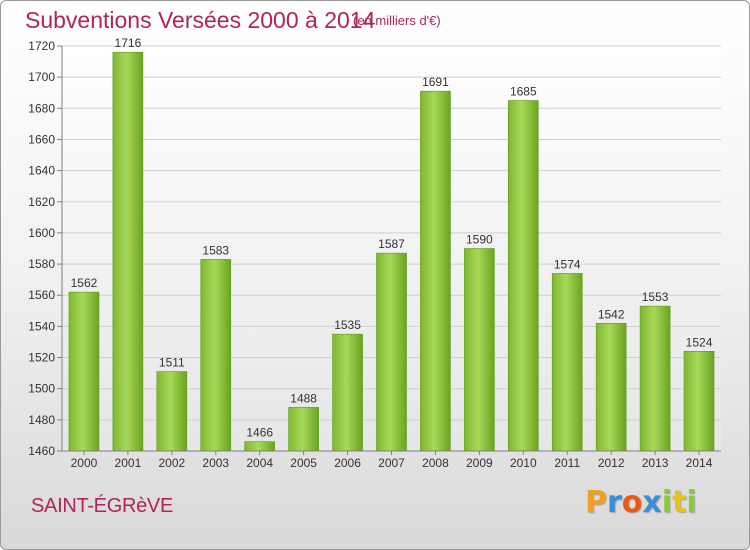  What do you see at coordinates (435, 271) in the screenshot?
I see `bar-2008` at bounding box center [435, 271].